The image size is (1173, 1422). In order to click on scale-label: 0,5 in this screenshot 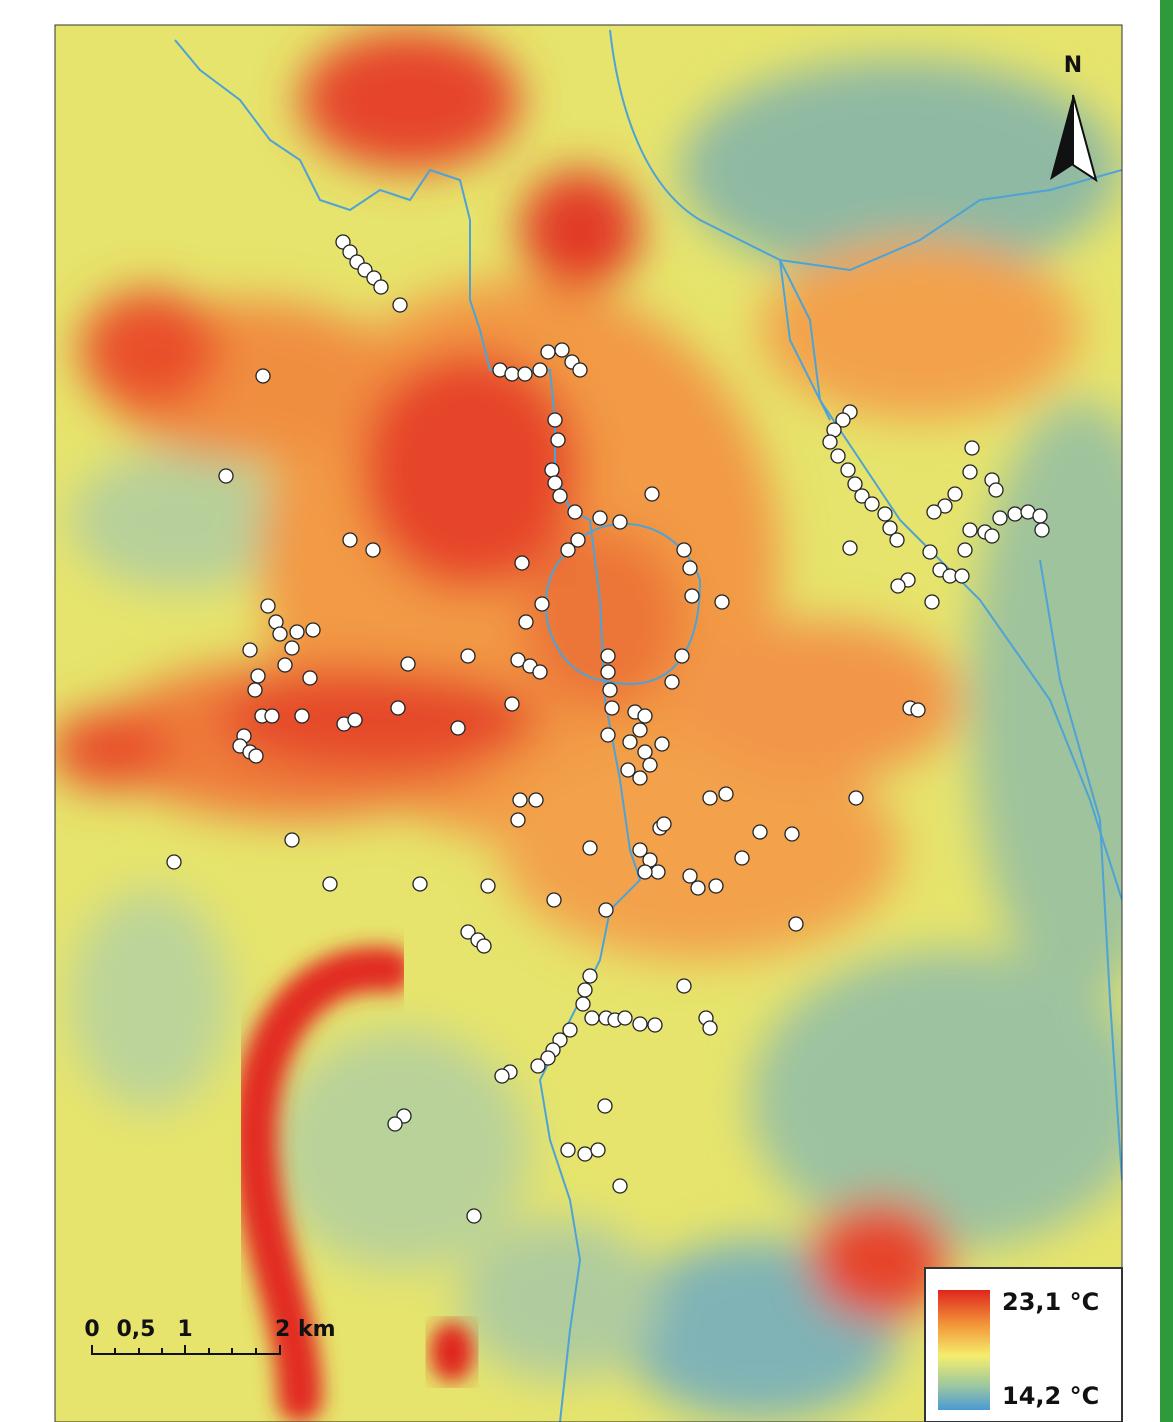, I will do `click(136, 1329)`.